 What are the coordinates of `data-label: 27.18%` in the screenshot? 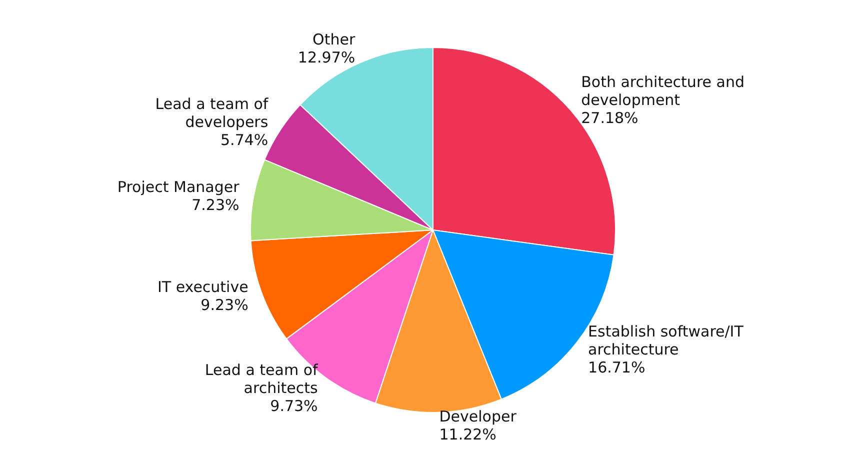 It's located at (609, 117).